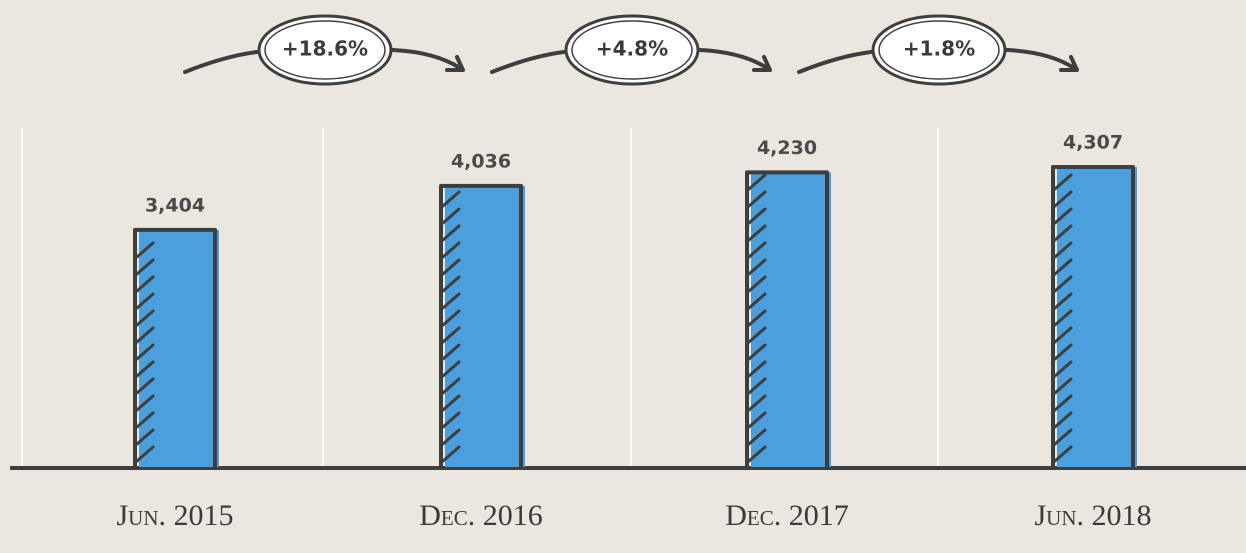  What do you see at coordinates (1092, 515) in the screenshot?
I see `x-tick-label: Jun. 2018` at bounding box center [1092, 515].